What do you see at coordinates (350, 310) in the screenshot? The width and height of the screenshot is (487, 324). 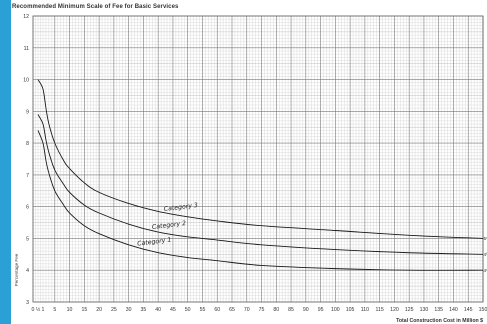 I see `x-tick-label: 105` at bounding box center [350, 310].